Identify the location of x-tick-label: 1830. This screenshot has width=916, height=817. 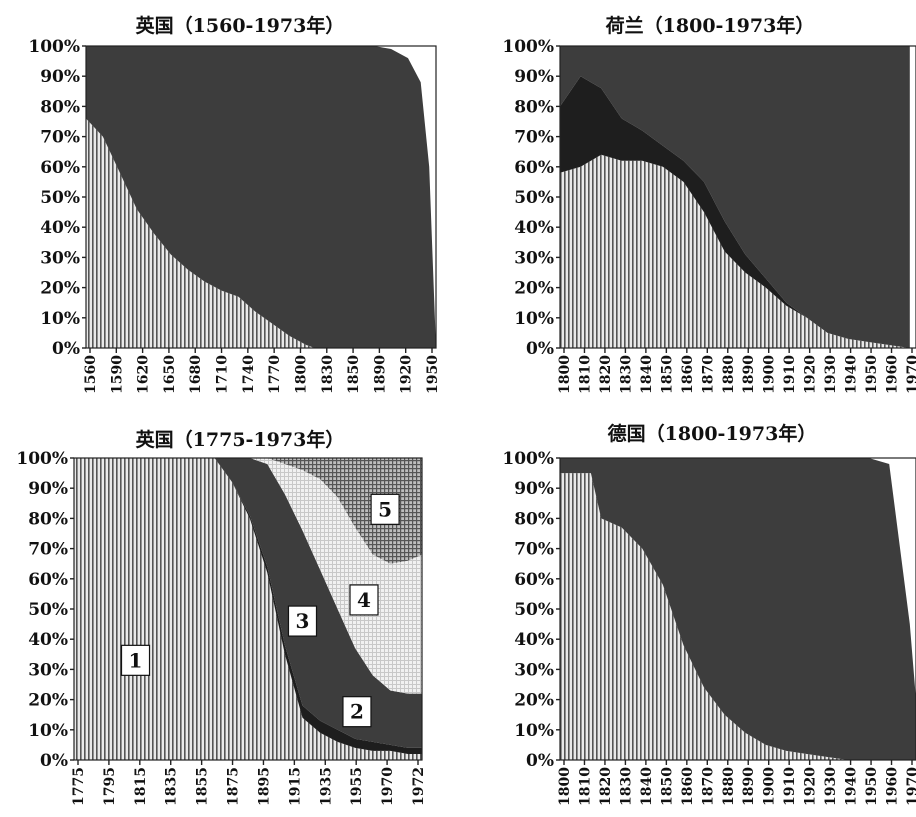
(328, 374).